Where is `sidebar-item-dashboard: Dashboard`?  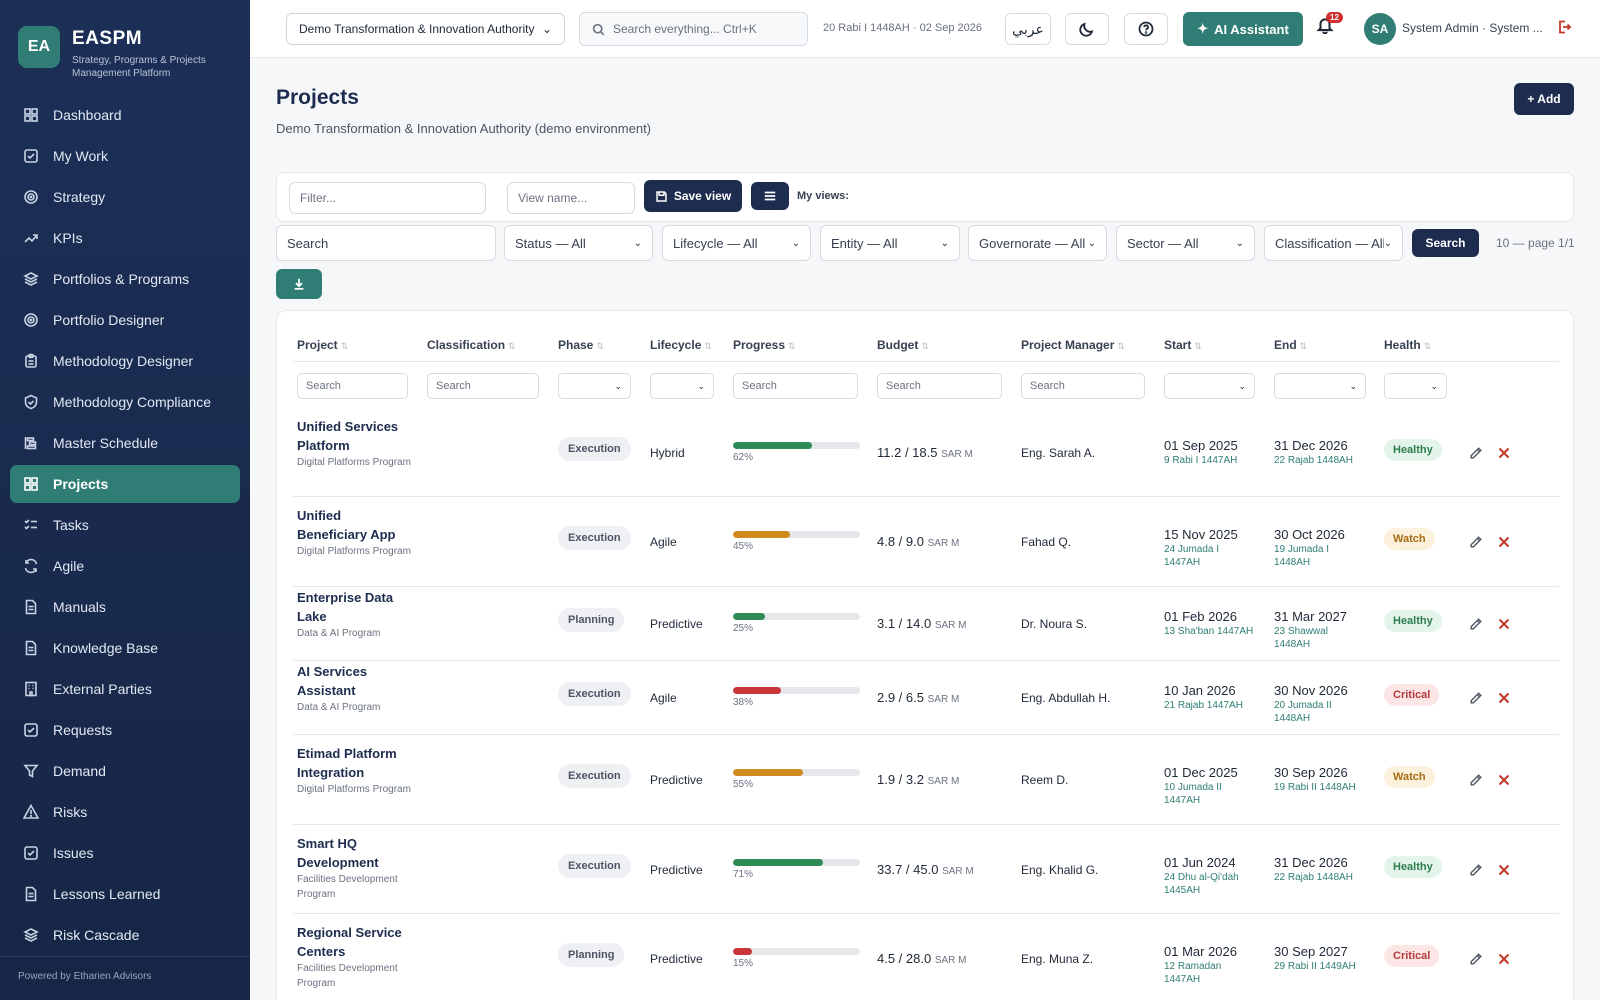 sidebar-item-dashboard: Dashboard is located at coordinates (125, 115).